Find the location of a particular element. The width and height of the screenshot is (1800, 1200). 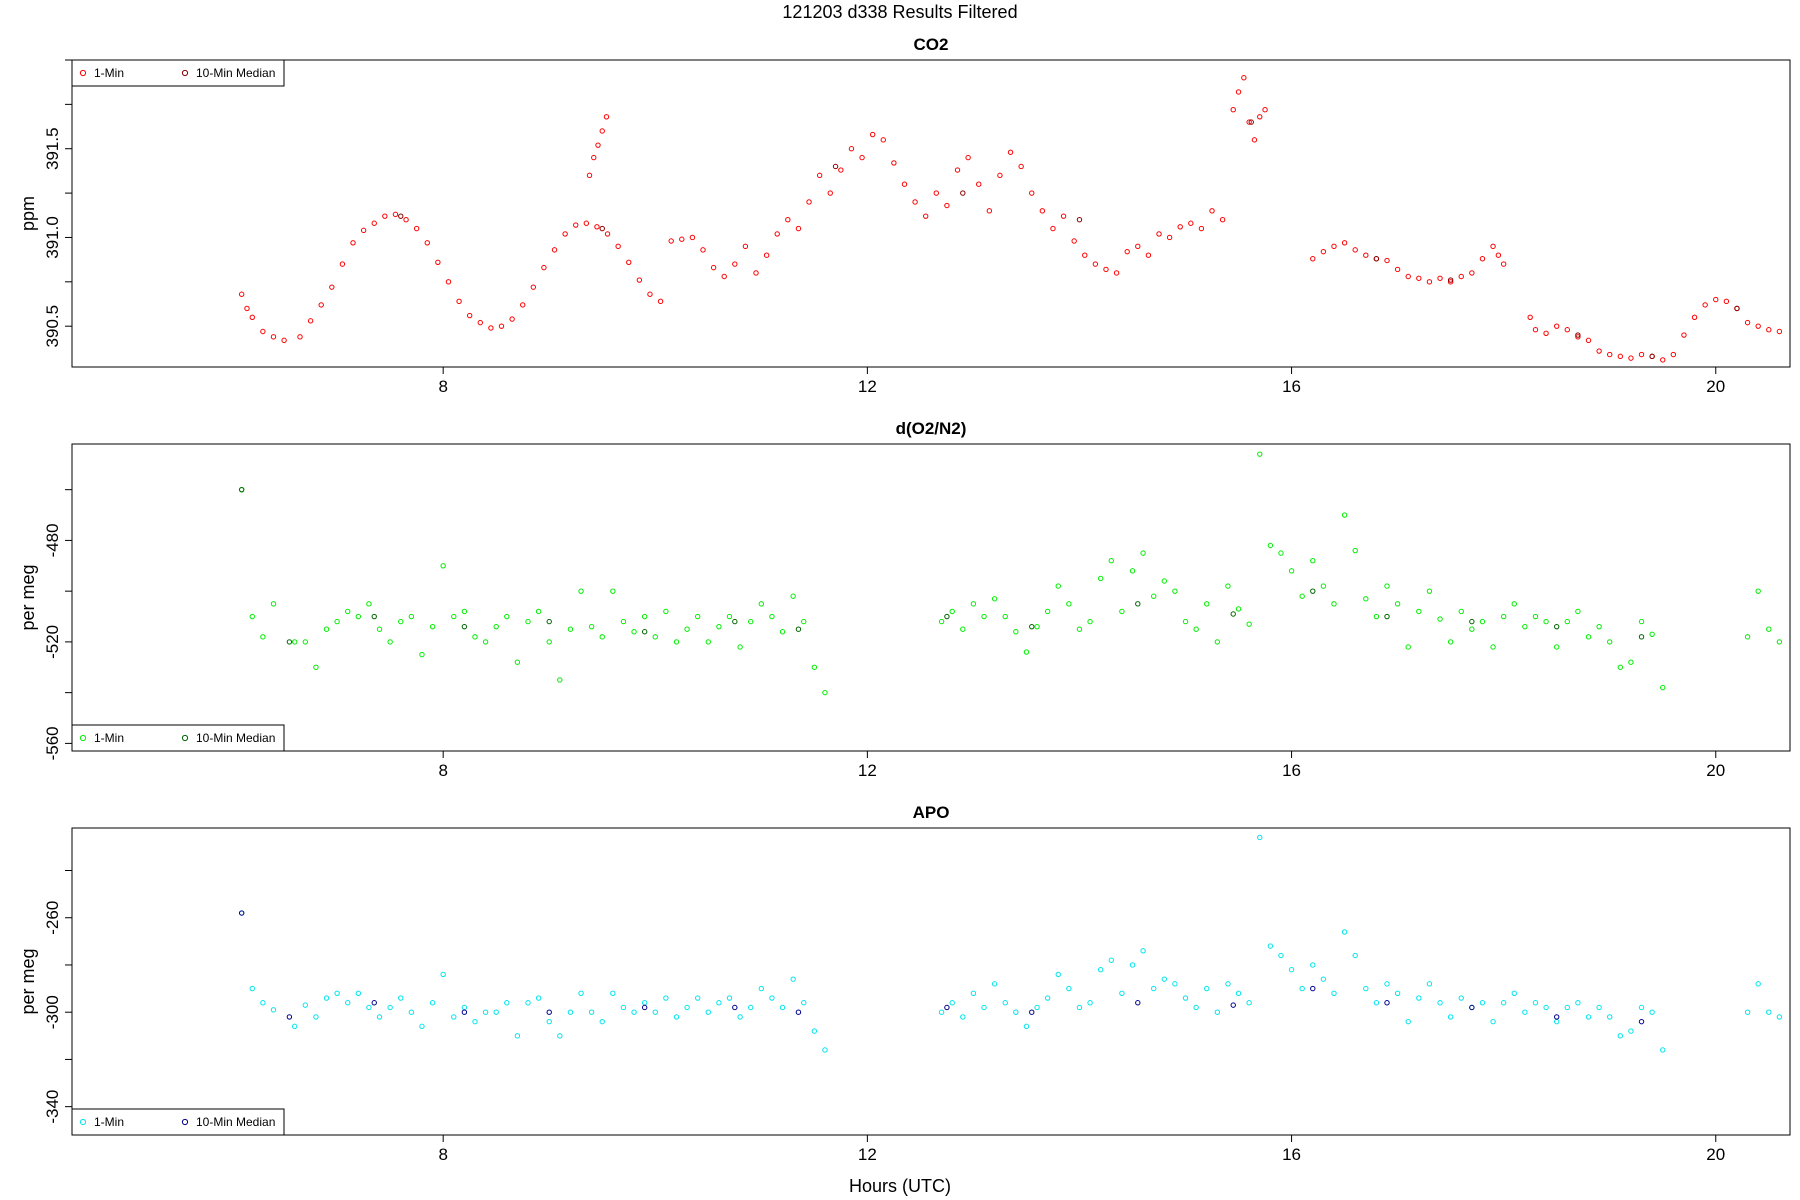

y-tick-label: -300 is located at coordinates (52, 1012).